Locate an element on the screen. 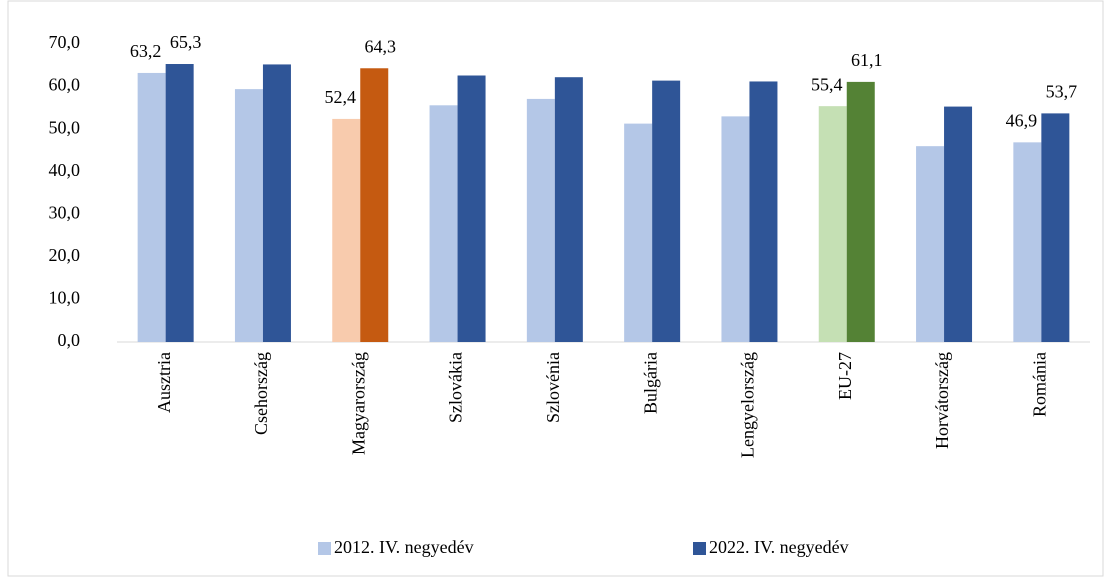 The width and height of the screenshot is (1111, 580). x-tick-label: Lengyelország is located at coordinates (748, 405).